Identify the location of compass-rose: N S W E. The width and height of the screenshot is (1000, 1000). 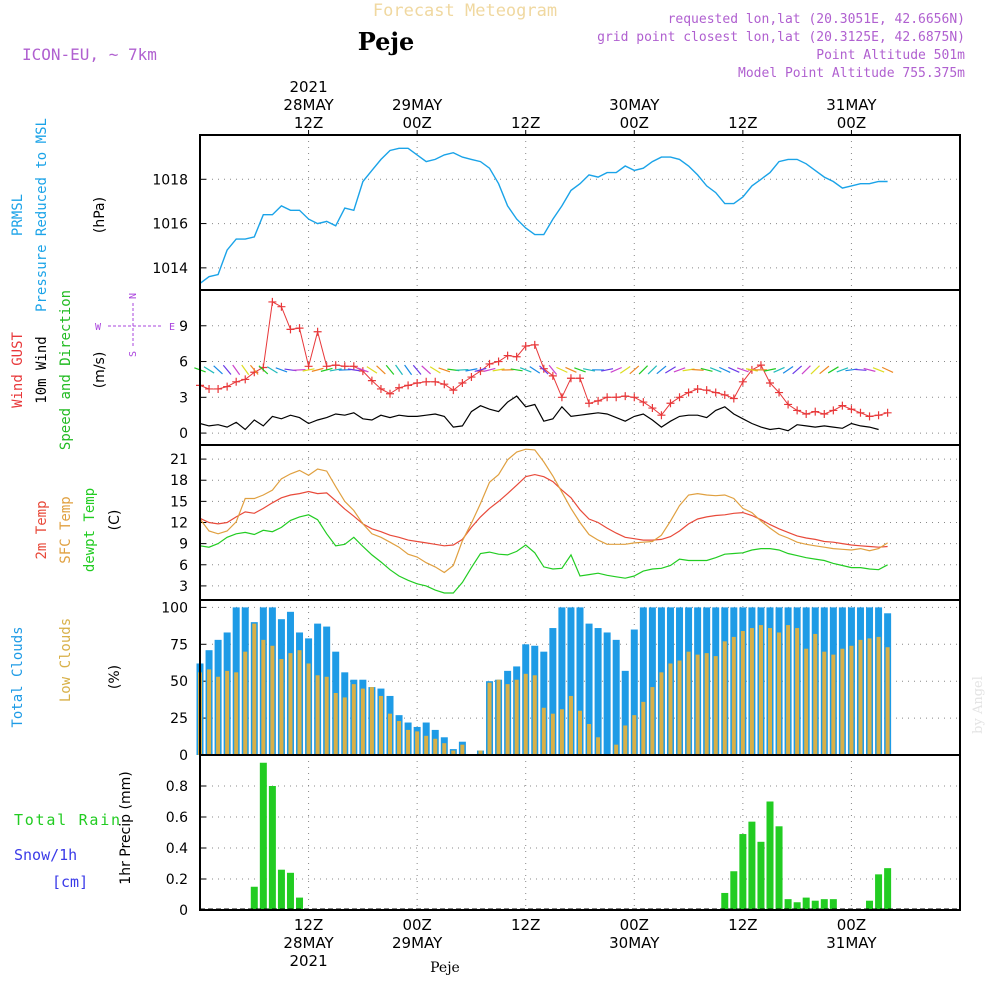
(135, 325).